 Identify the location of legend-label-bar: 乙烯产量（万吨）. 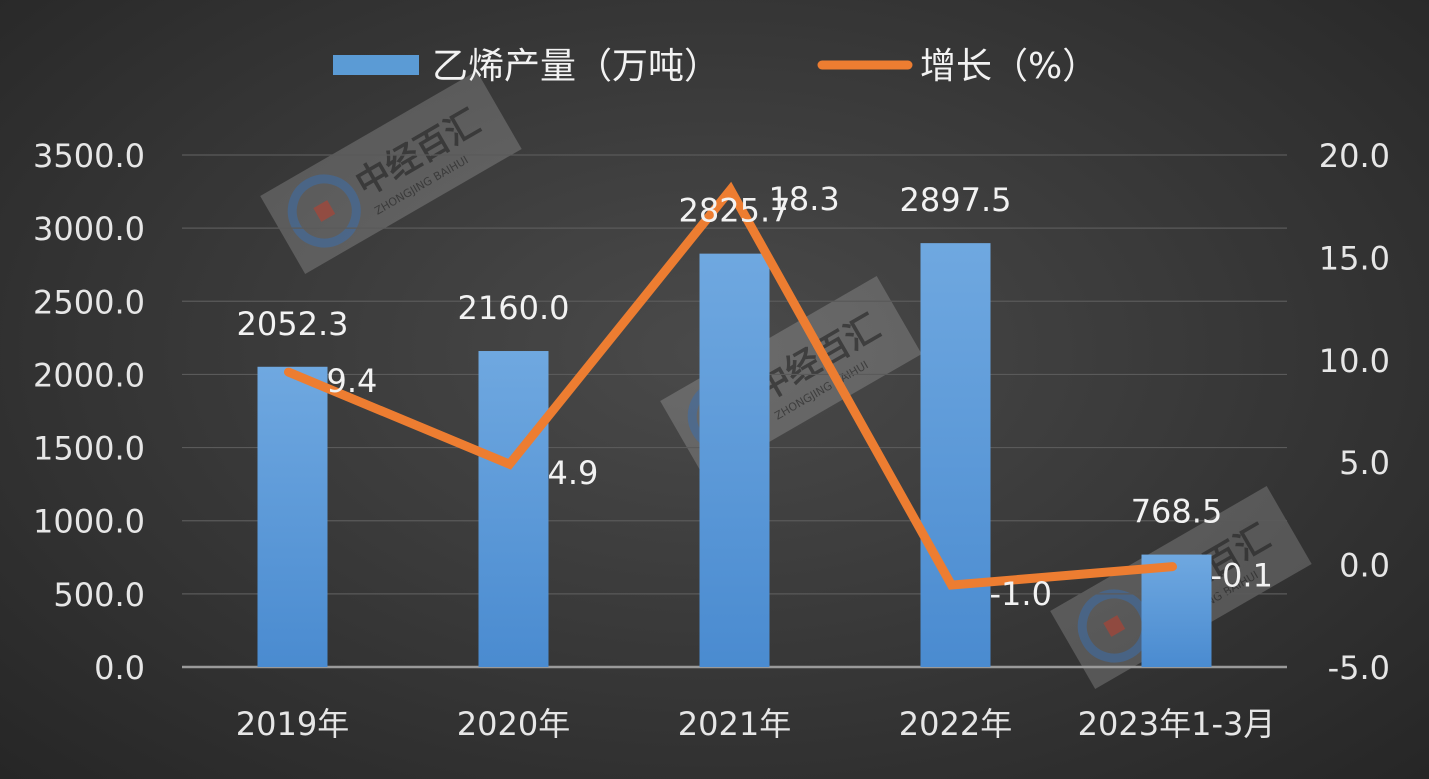
(576, 66).